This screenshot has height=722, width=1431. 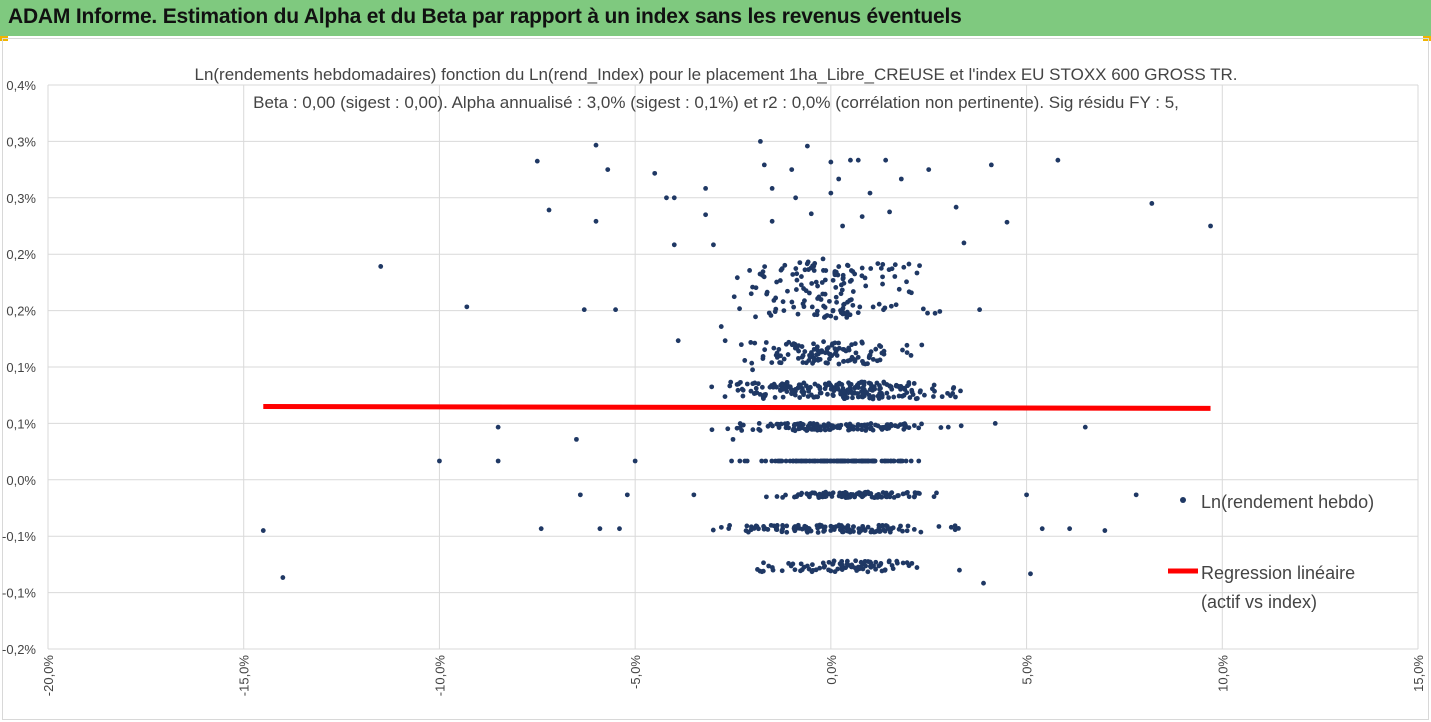 I want to click on x-tick-label: -20,0%, so click(x=48, y=676).